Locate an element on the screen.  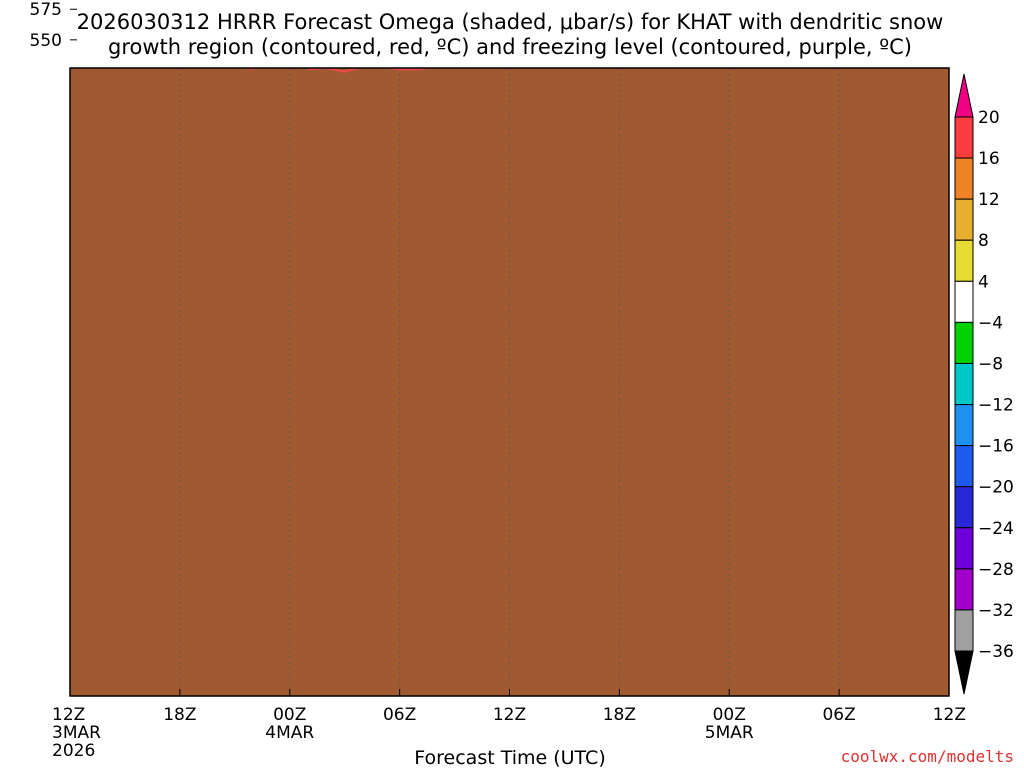
colorbar-label-3: 8 is located at coordinates (983, 241).